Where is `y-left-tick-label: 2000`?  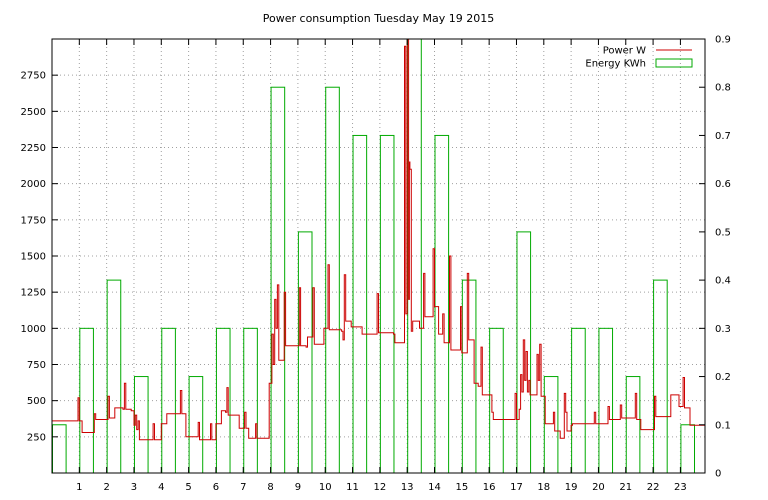
y-left-tick-label: 2000 is located at coordinates (33, 184).